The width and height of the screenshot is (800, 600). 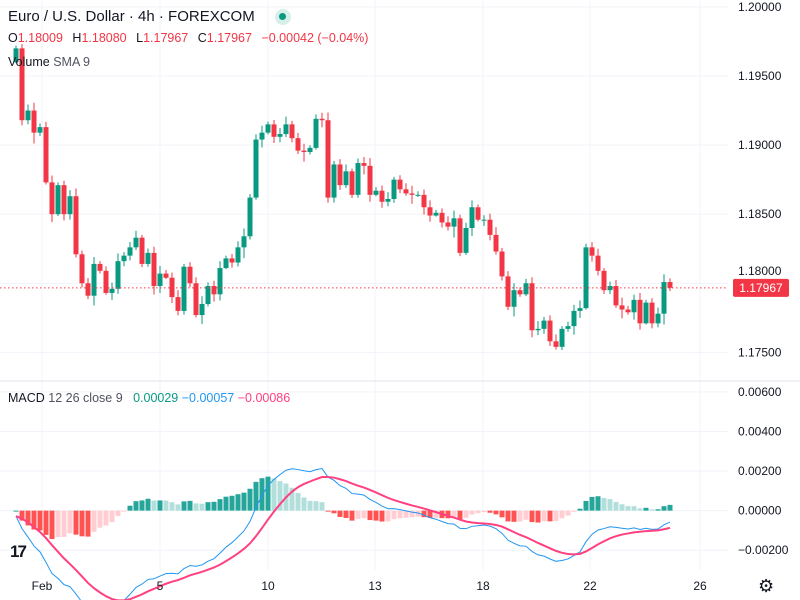 I want to click on open-value: 1.18009, so click(x=40, y=38).